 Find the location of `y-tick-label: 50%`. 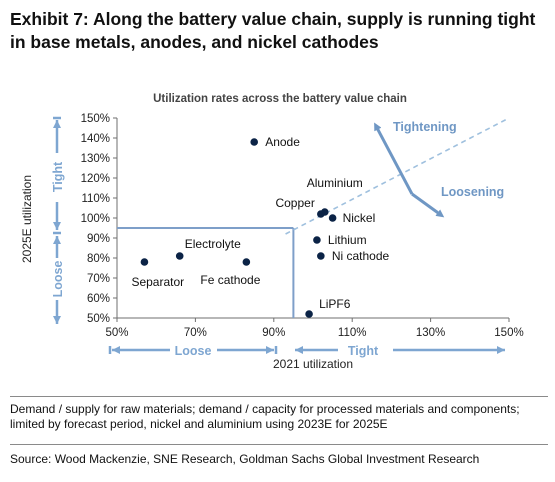

y-tick-label: 50% is located at coordinates (98, 319).